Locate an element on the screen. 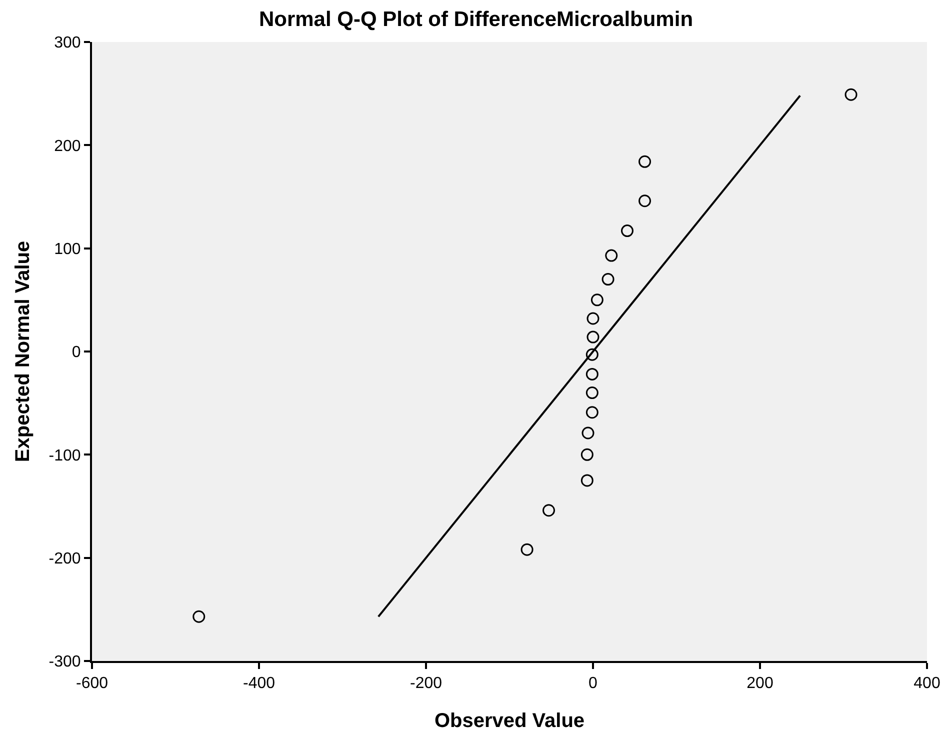  y-tick-label: 200 is located at coordinates (67, 146).